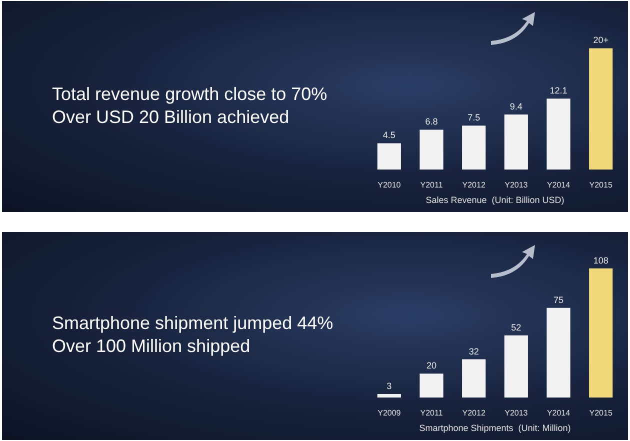 This screenshot has height=441, width=630. I want to click on data-label: 4.5, so click(389, 135).